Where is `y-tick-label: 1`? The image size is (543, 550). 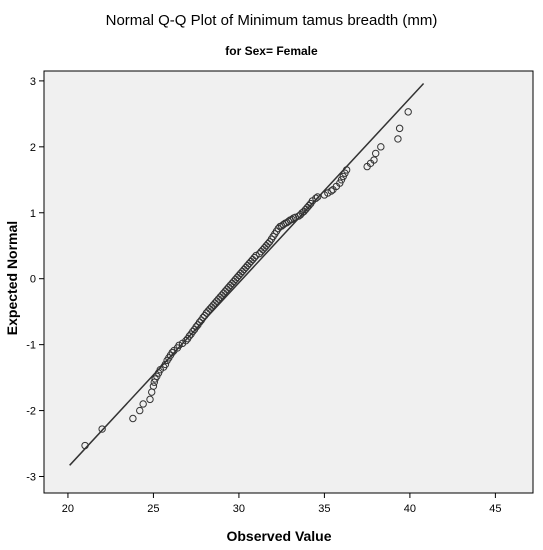 y-tick-label: 1 is located at coordinates (33, 214).